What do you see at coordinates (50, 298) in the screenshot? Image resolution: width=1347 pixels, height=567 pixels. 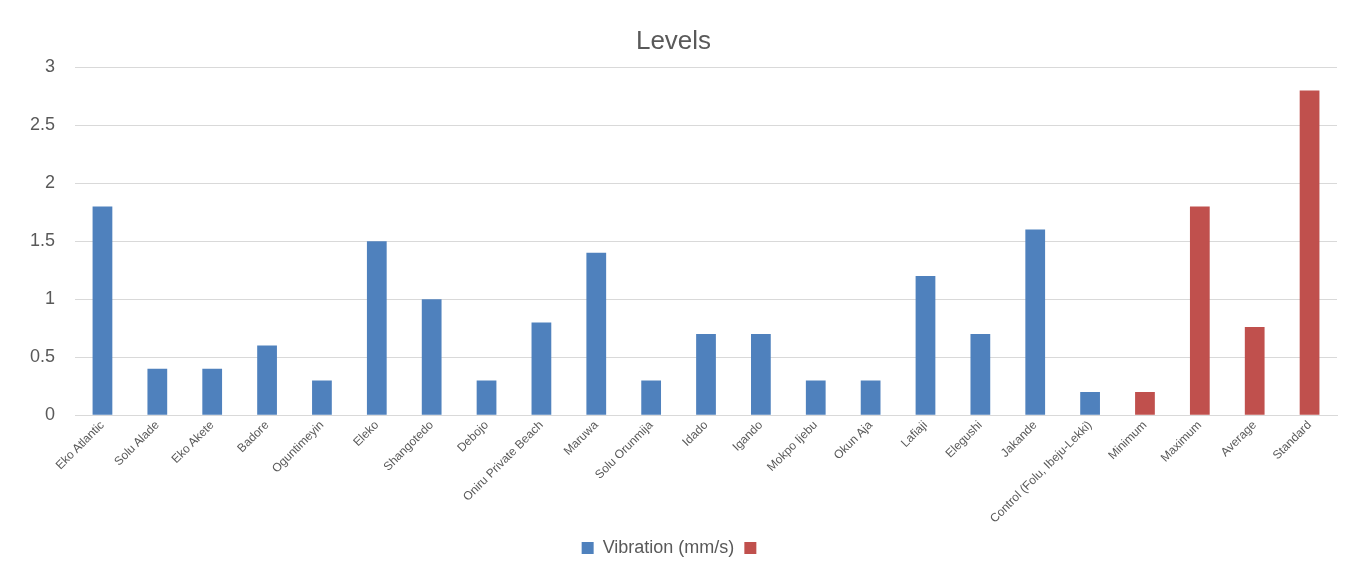 I see `y-tick-label: 1` at bounding box center [50, 298].